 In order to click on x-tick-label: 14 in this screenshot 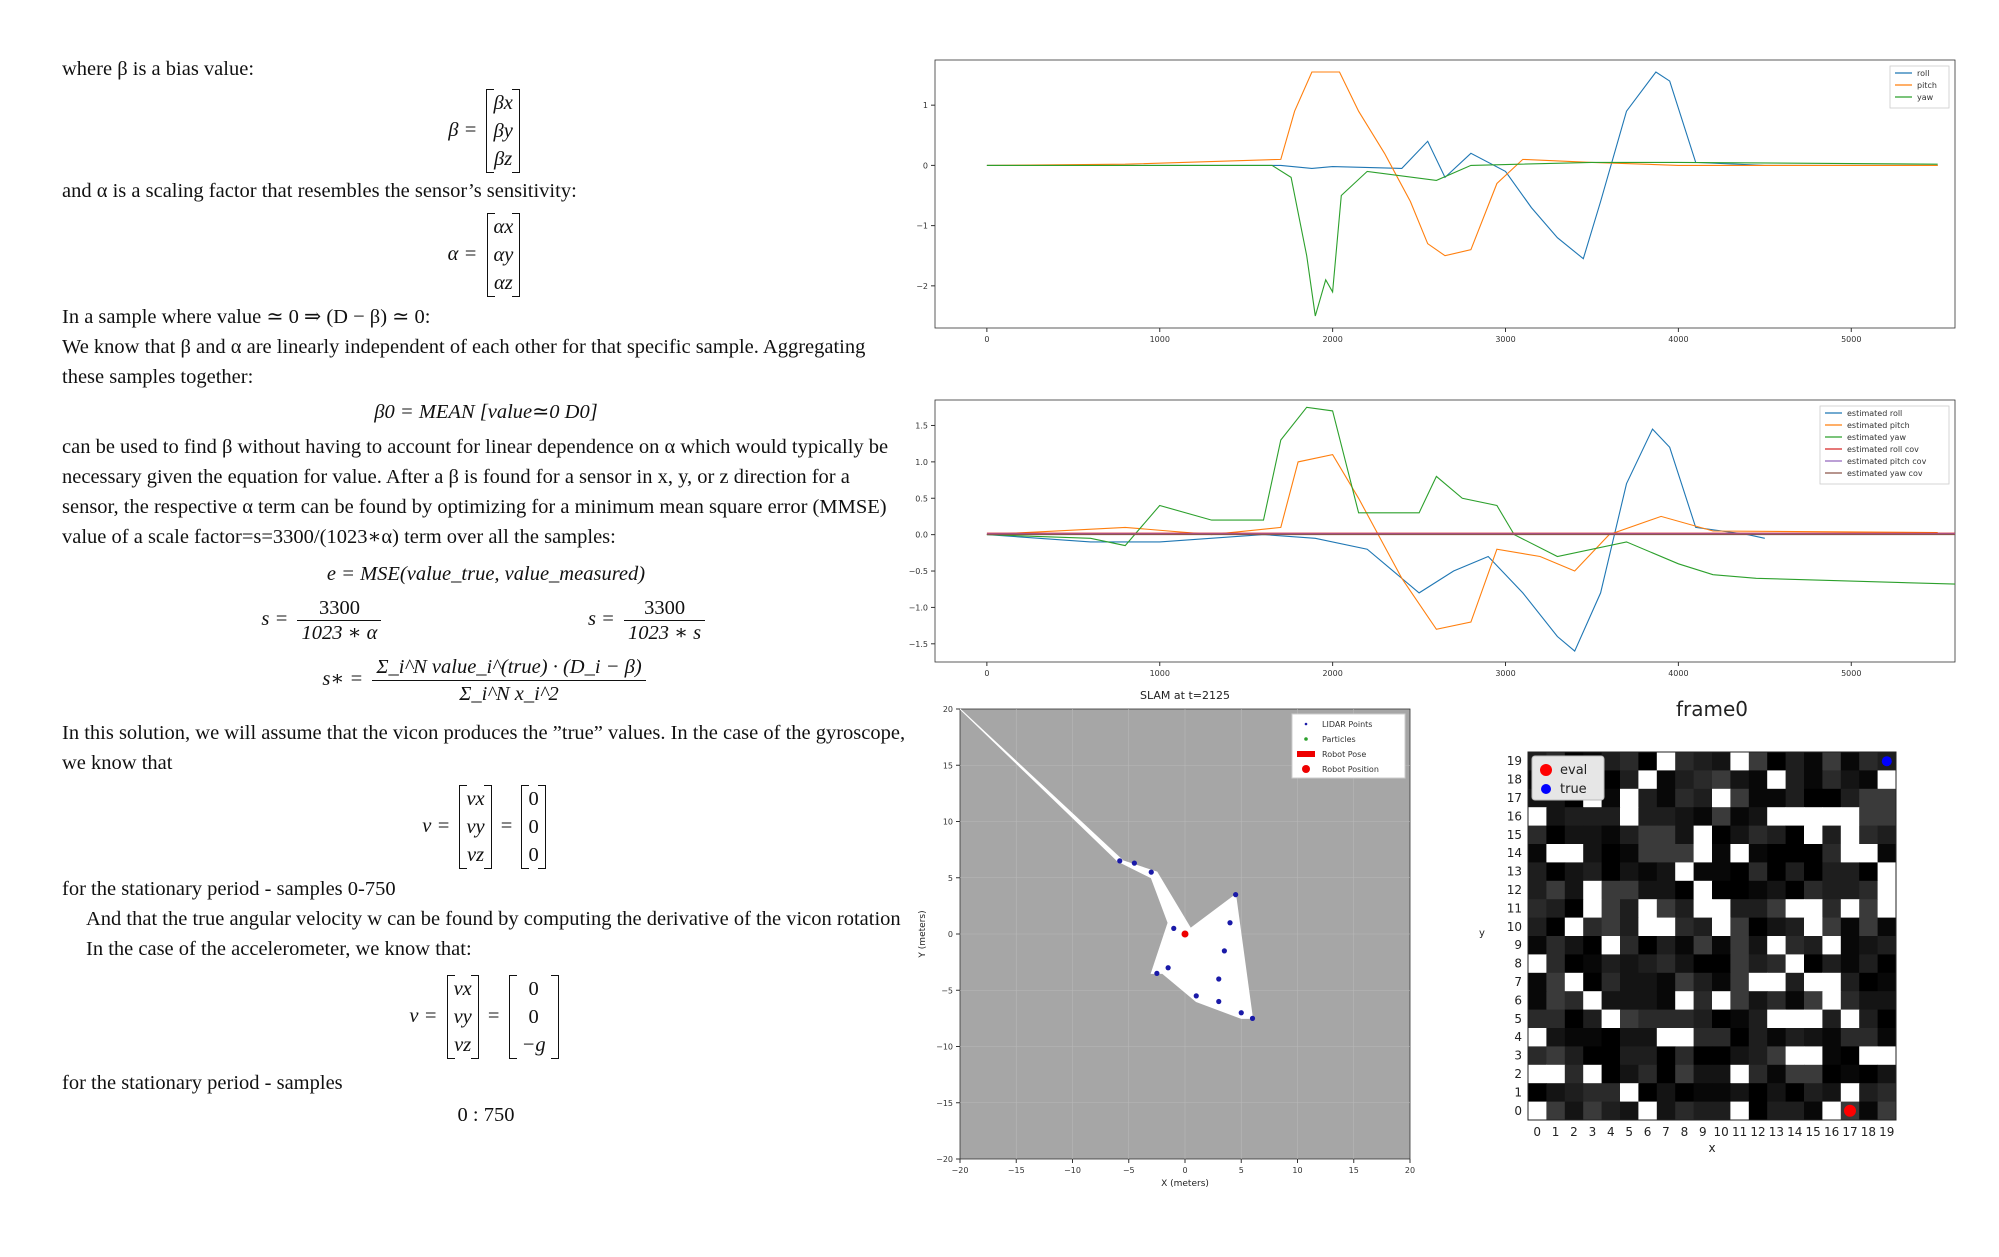, I will do `click(1794, 1132)`.